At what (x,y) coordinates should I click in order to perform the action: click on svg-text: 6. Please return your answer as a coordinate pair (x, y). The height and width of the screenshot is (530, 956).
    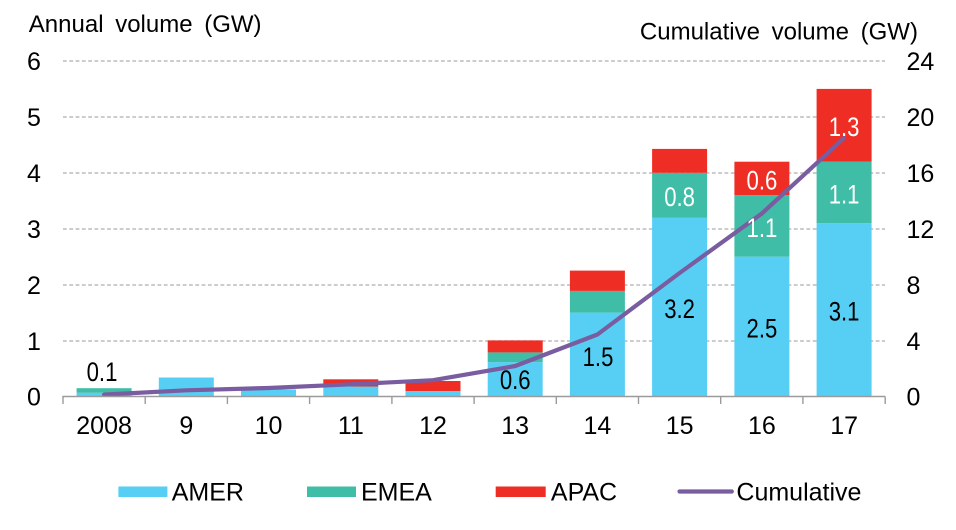
    Looking at the image, I should click on (34, 62).